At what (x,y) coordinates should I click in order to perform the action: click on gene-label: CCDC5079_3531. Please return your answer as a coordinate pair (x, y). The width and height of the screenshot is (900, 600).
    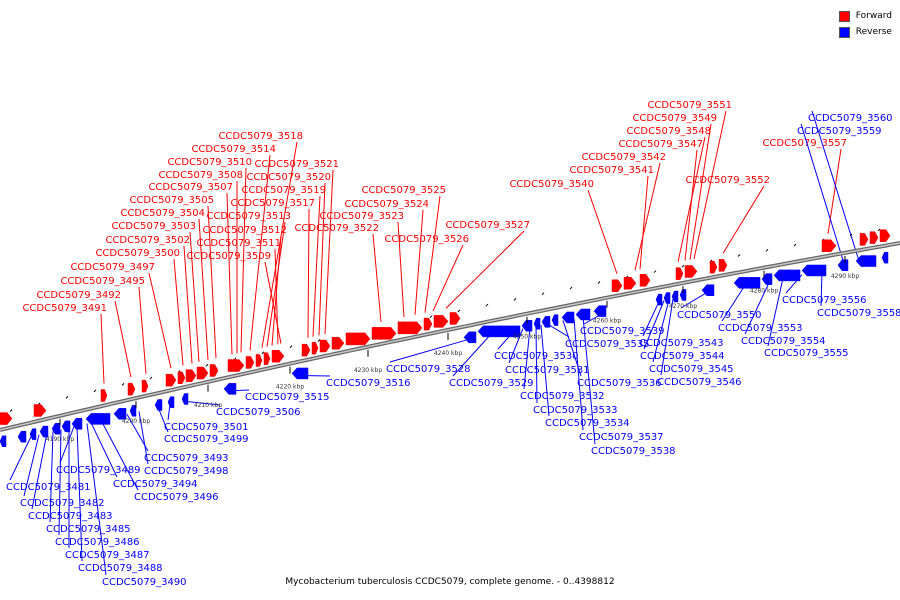
    Looking at the image, I should click on (547, 370).